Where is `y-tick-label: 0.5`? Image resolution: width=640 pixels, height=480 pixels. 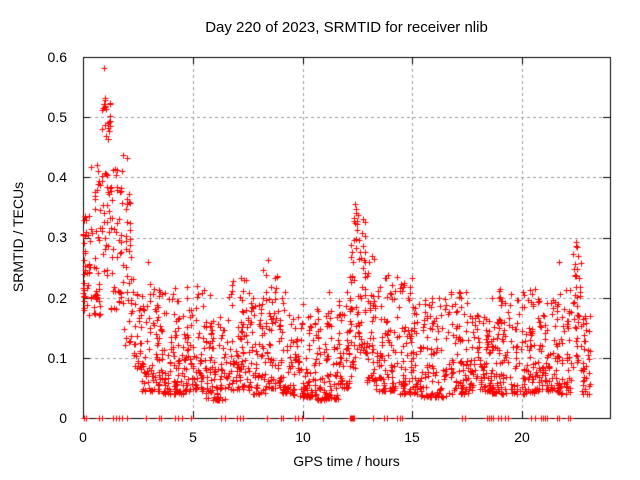 y-tick-label: 0.5 is located at coordinates (57, 117).